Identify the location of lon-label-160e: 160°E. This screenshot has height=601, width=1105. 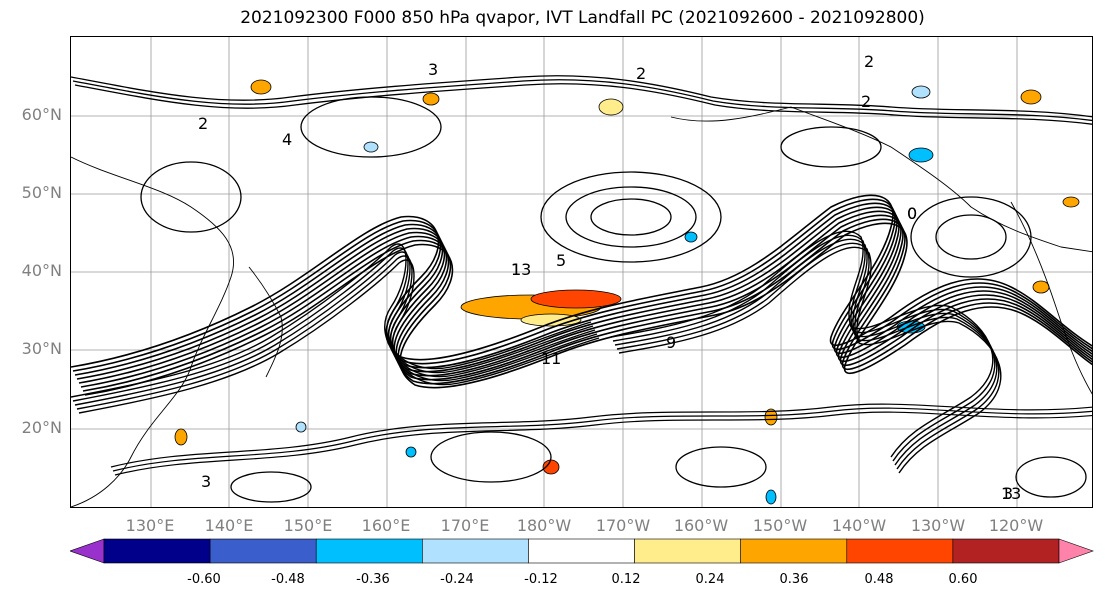
(386, 525).